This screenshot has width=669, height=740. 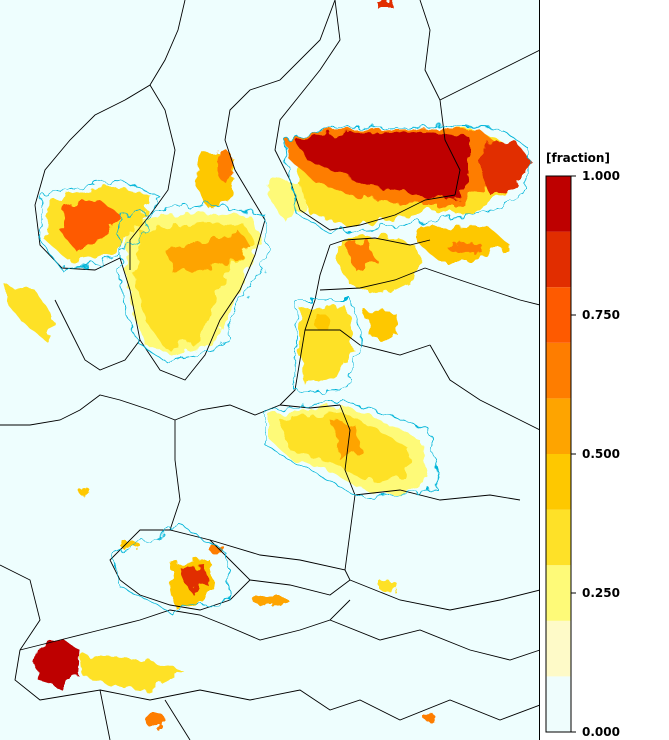 What do you see at coordinates (601, 315) in the screenshot?
I see `colorbar-tick-label: 0.750` at bounding box center [601, 315].